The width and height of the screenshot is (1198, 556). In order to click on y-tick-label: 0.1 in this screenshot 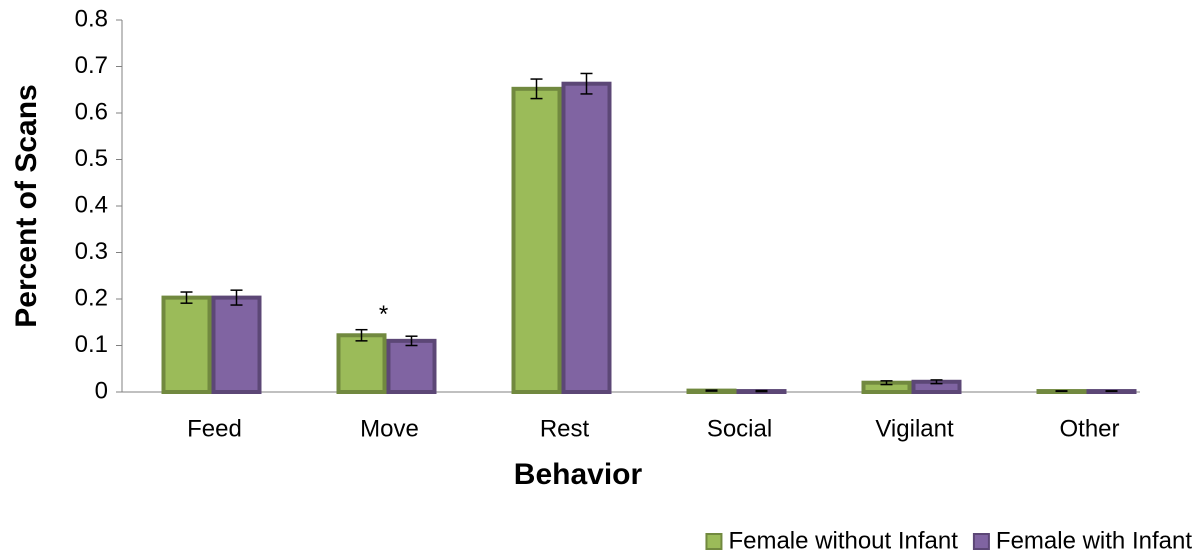, I will do `click(91, 344)`.